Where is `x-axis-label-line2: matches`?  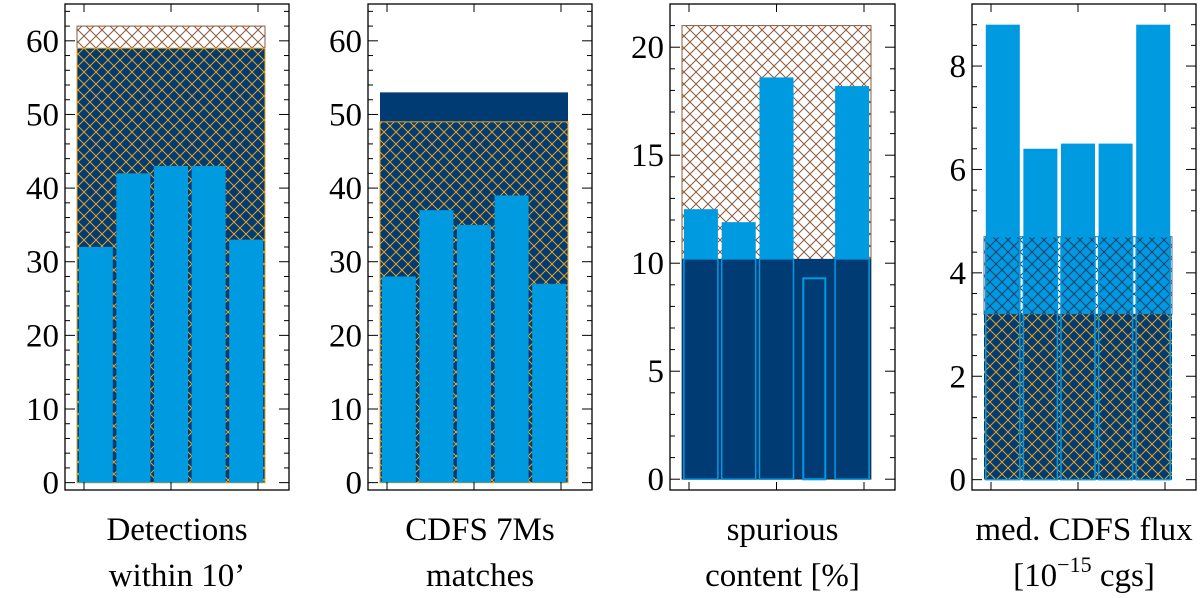
x-axis-label-line2: matches is located at coordinates (480, 576).